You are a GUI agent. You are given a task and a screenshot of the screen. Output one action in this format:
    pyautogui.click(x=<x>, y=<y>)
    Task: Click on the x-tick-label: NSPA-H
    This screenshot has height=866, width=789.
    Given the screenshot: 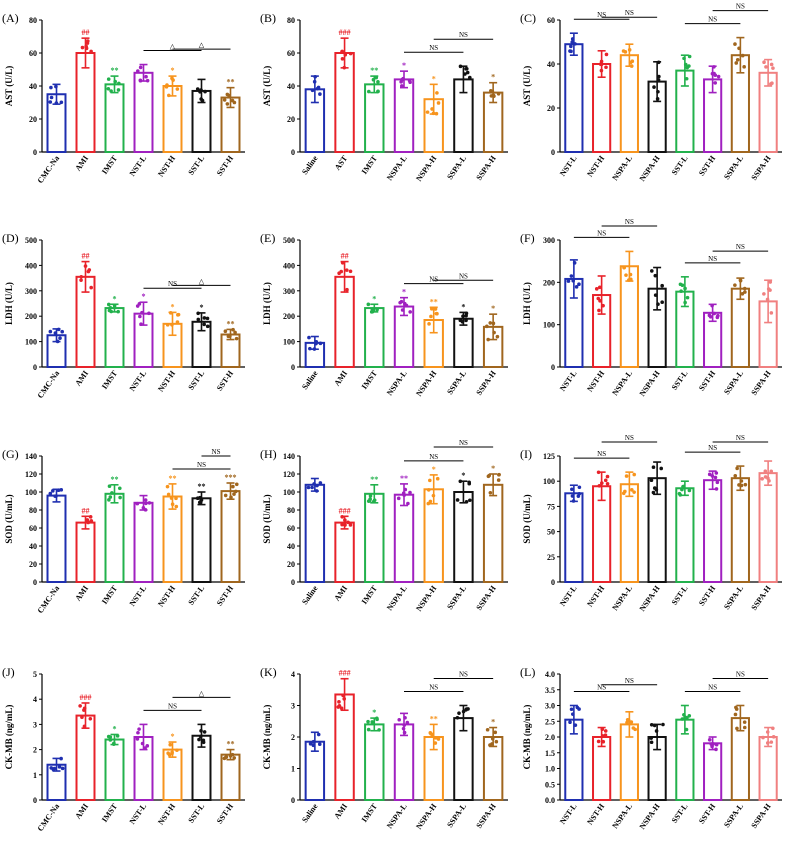 What is the action you would take?
    pyautogui.click(x=650, y=168)
    